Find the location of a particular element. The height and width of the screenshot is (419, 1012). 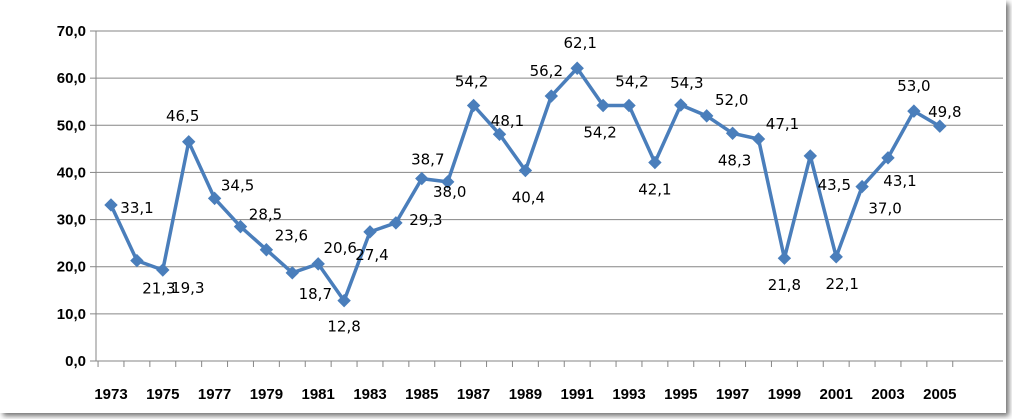

data-label: 40,4 is located at coordinates (528, 198).